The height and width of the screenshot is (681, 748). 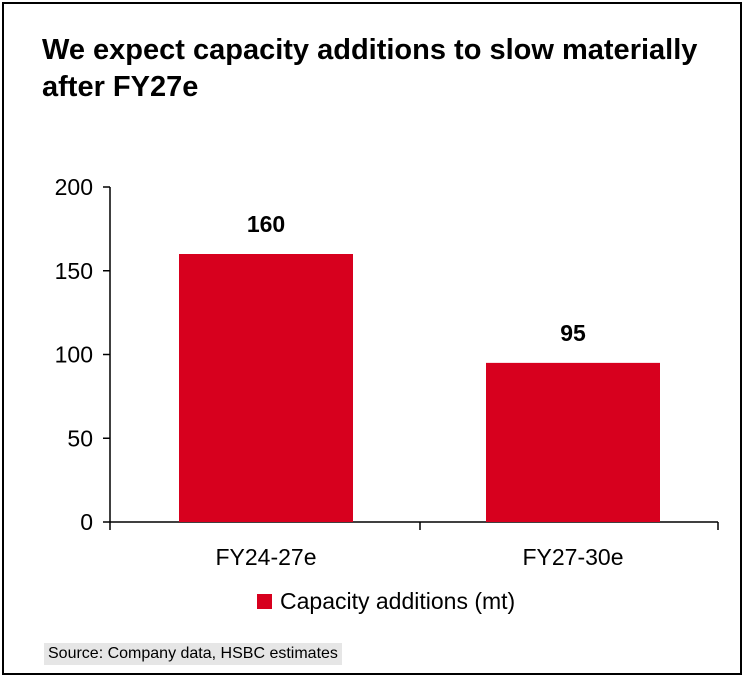 What do you see at coordinates (193, 654) in the screenshot?
I see `source-note: Source: Company data, HSBC estimates` at bounding box center [193, 654].